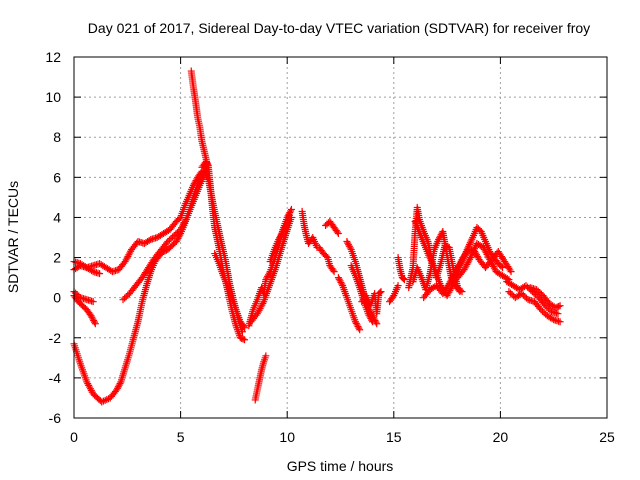 Image resolution: width=640 pixels, height=480 pixels. I want to click on y-tick-label: -6, so click(55, 418).